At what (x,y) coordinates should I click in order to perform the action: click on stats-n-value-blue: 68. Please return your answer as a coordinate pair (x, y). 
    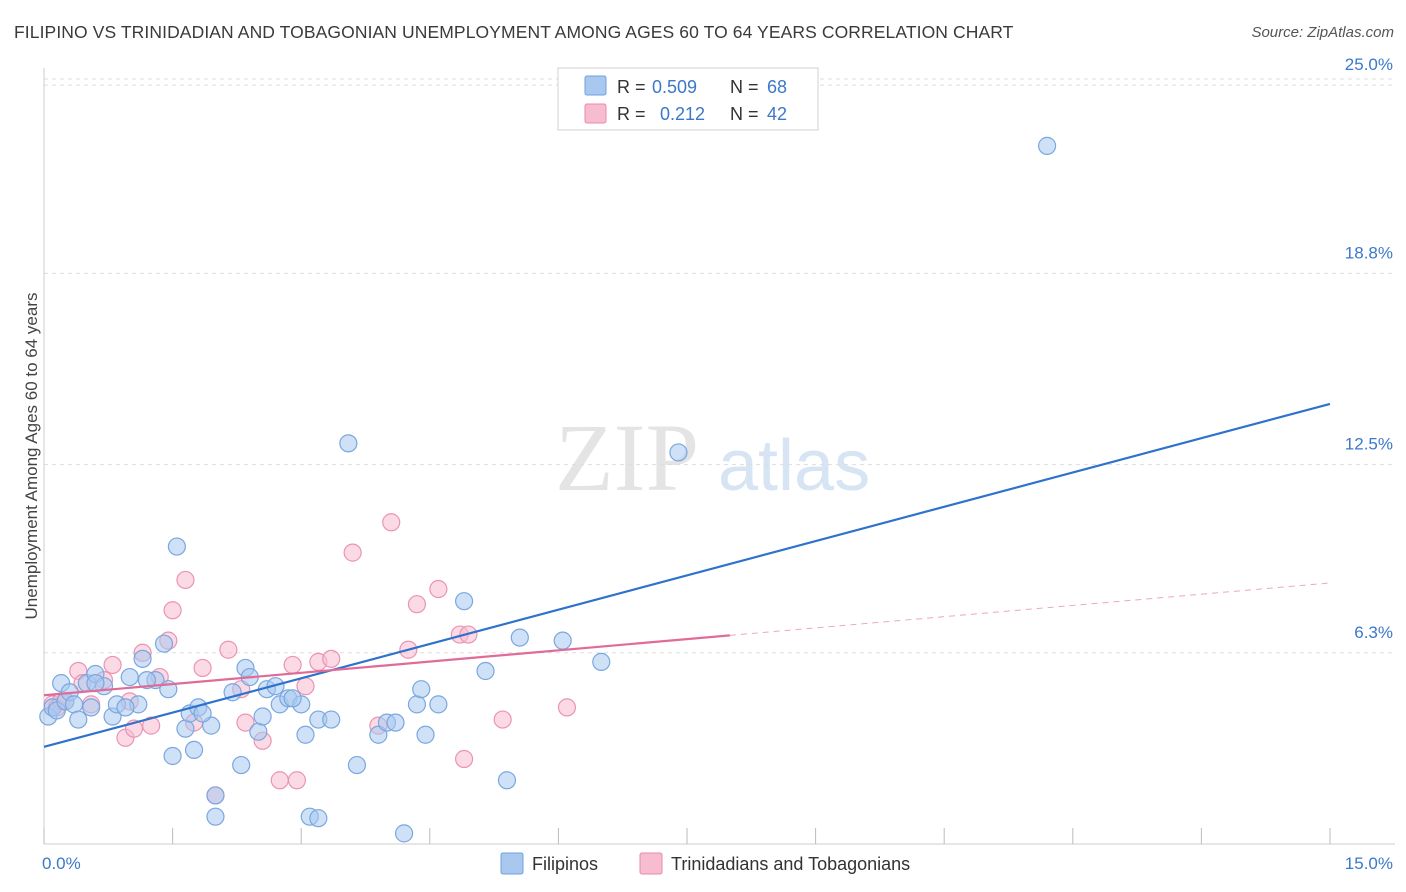
    Looking at the image, I should click on (777, 87).